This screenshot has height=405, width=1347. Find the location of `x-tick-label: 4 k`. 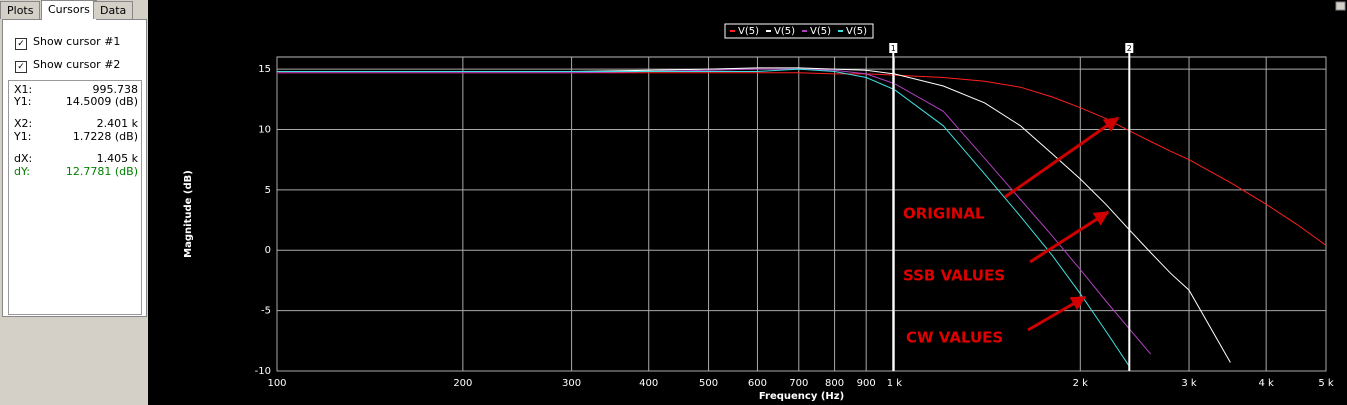

x-tick-label: 4 k is located at coordinates (1266, 383).